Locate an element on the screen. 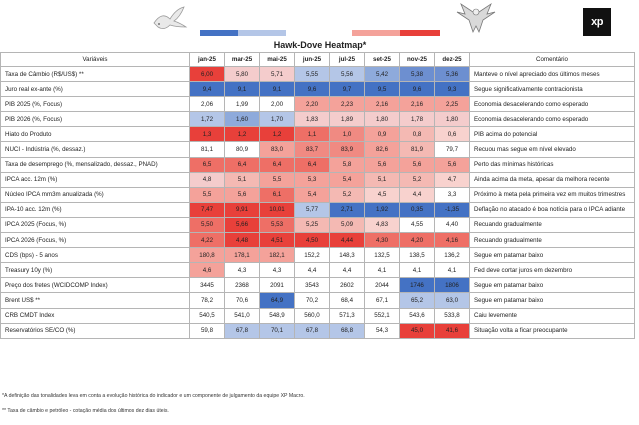 Image resolution: width=639 pixels, height=425 pixels. row-label: Treasury 10y (%) is located at coordinates (95, 270).